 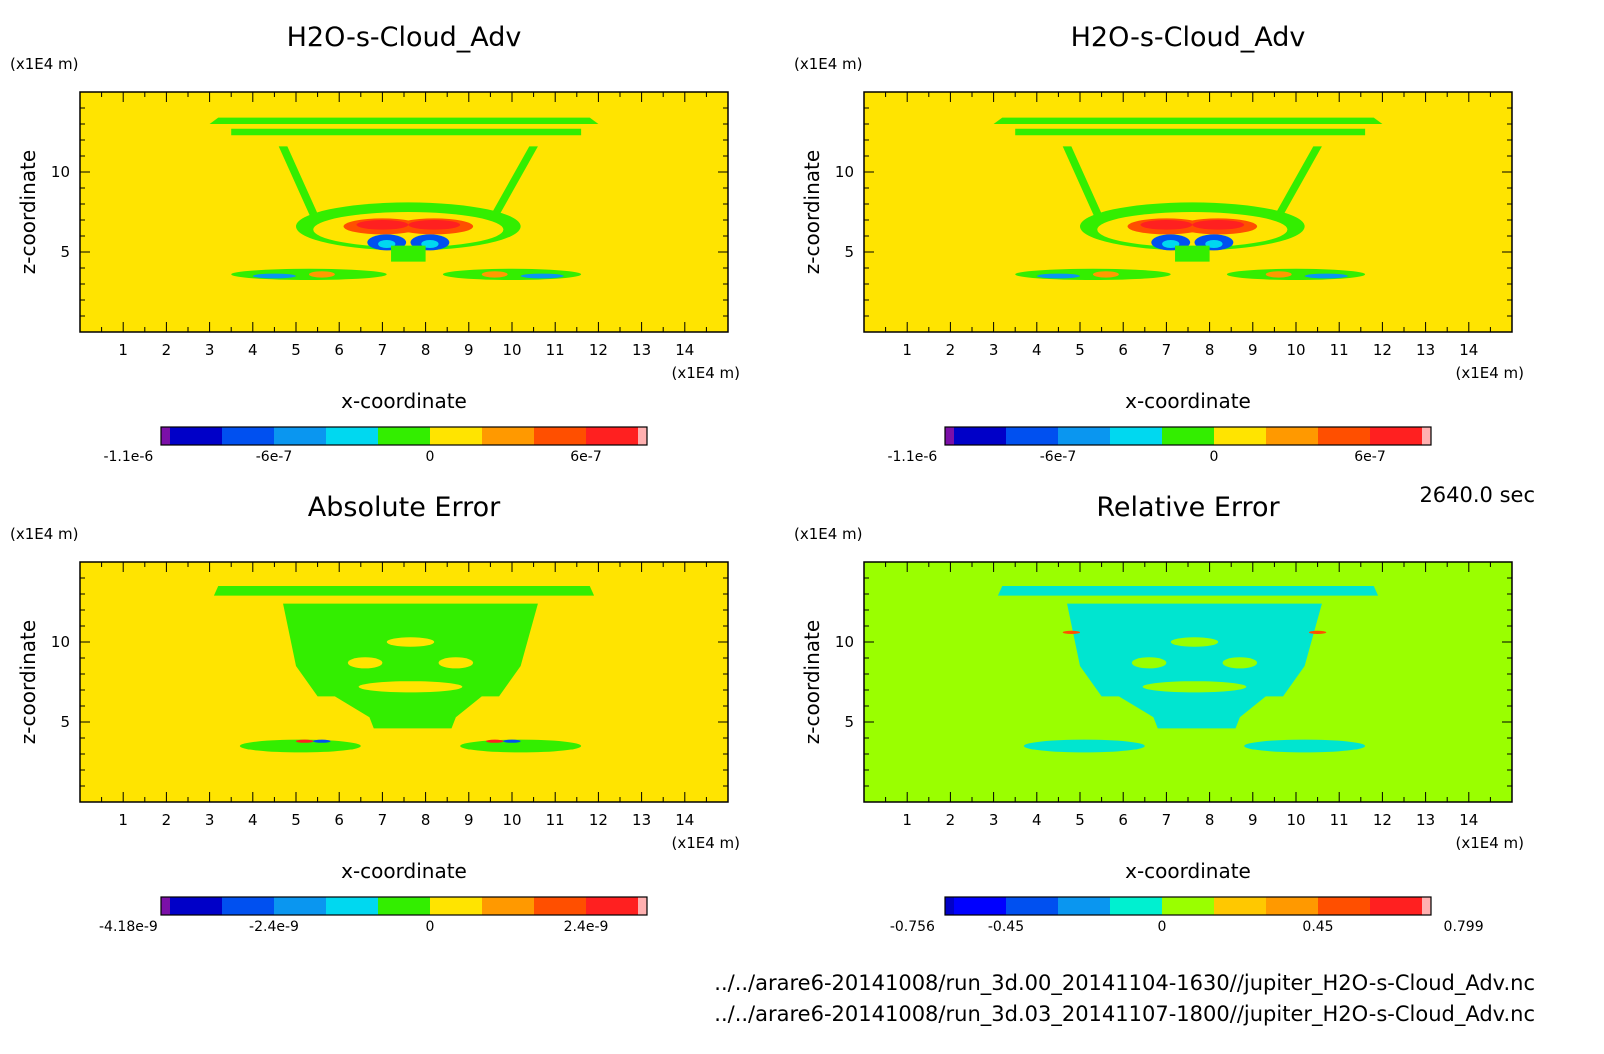 I want to click on x-tick-label: 1, so click(x=123, y=350).